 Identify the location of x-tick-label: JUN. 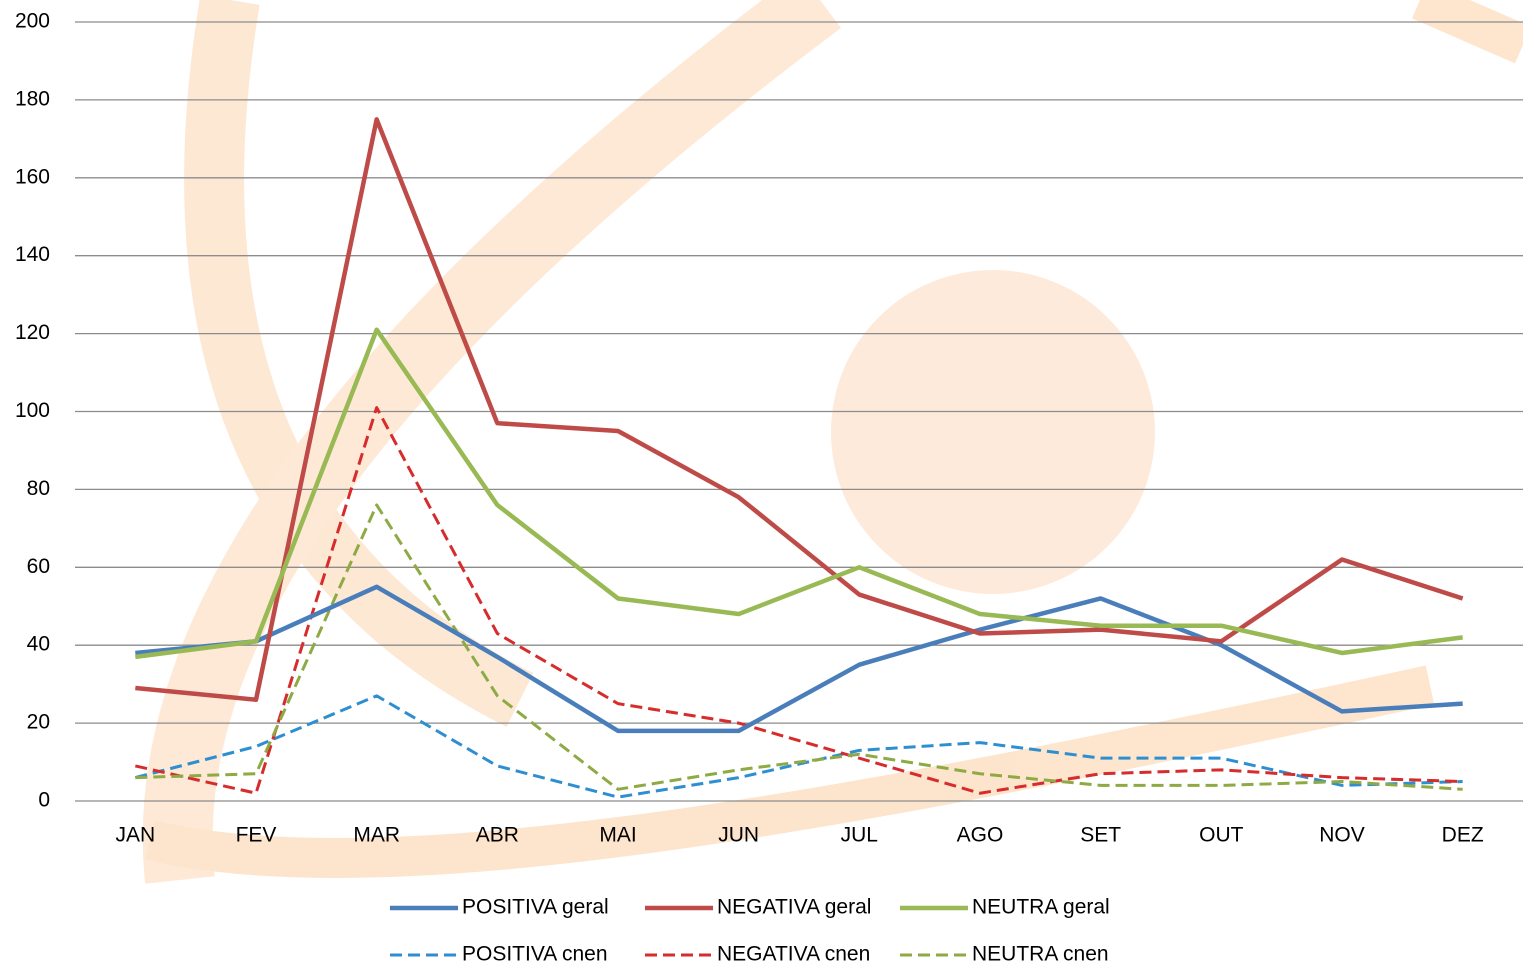
(738, 835).